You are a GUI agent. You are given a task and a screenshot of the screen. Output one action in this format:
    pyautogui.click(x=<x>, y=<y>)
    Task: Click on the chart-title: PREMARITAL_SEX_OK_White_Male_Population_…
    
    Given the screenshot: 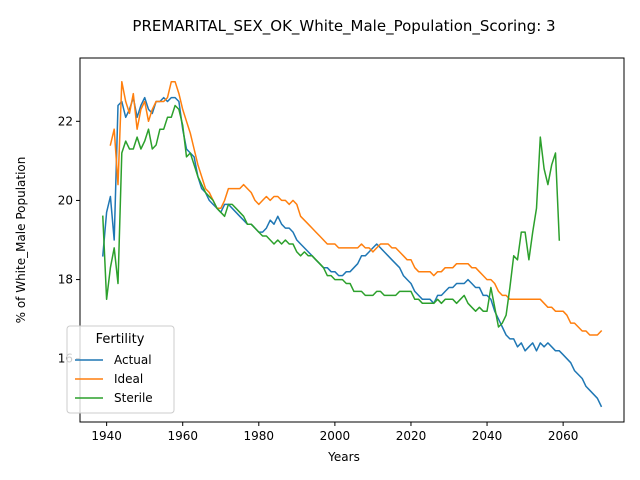 What is the action you would take?
    pyautogui.click(x=343, y=26)
    